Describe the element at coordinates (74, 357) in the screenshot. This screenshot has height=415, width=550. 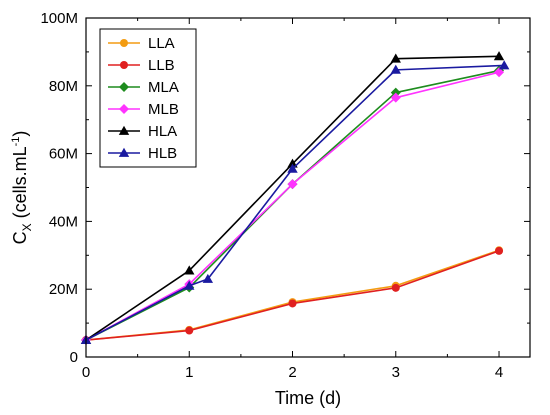
I see `y-tick-label-0: 0` at that location.